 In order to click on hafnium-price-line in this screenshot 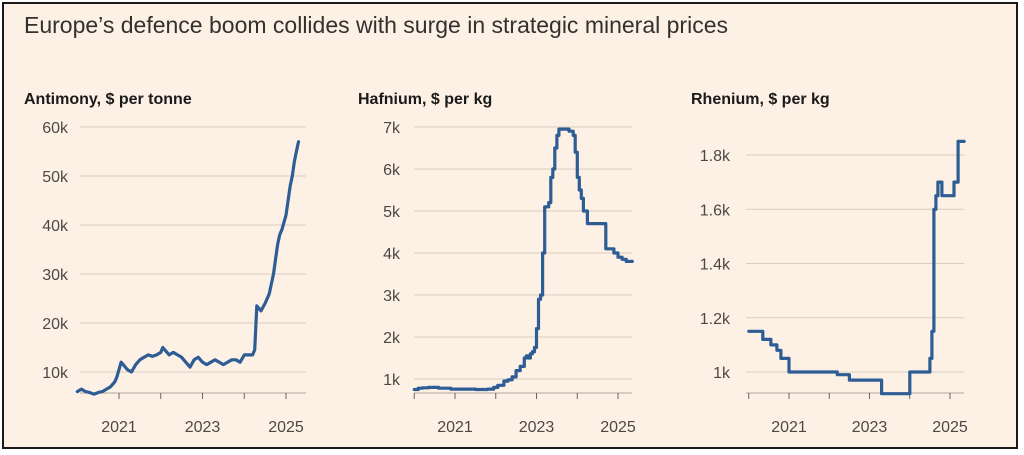, I will do `click(523, 259)`.